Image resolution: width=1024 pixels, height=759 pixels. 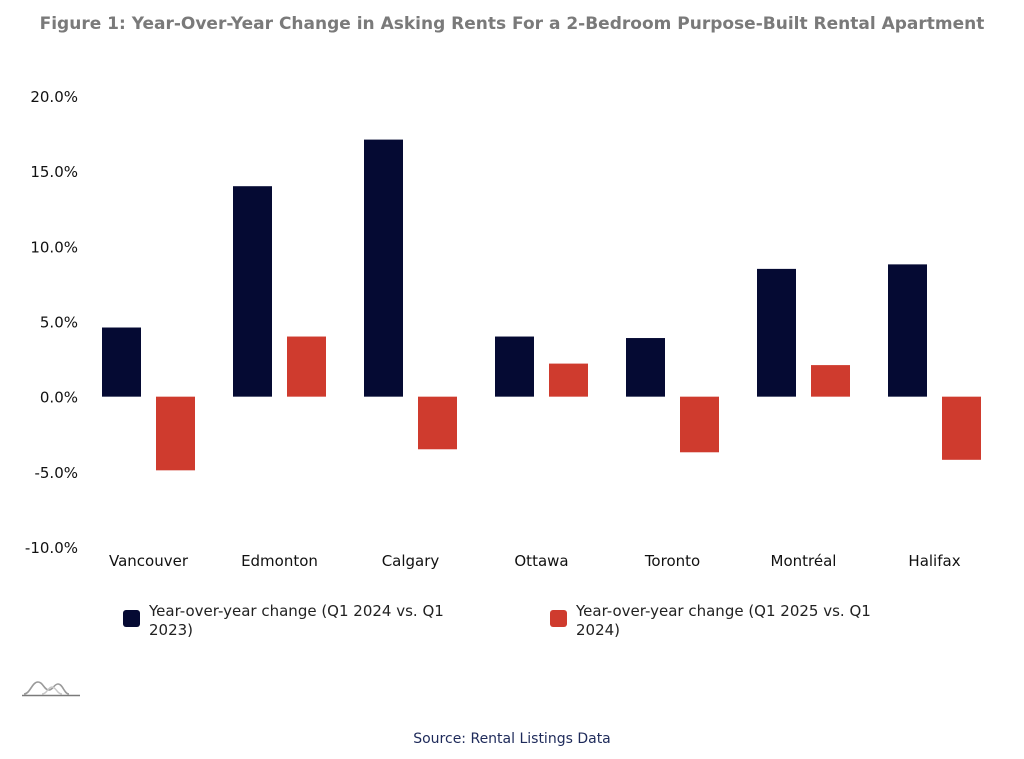 I want to click on y-axis-tick-labels: 20.0% 15.0% 10.0% 5.0% 0.0% -5.0% -10.0%, so click(x=51, y=322).